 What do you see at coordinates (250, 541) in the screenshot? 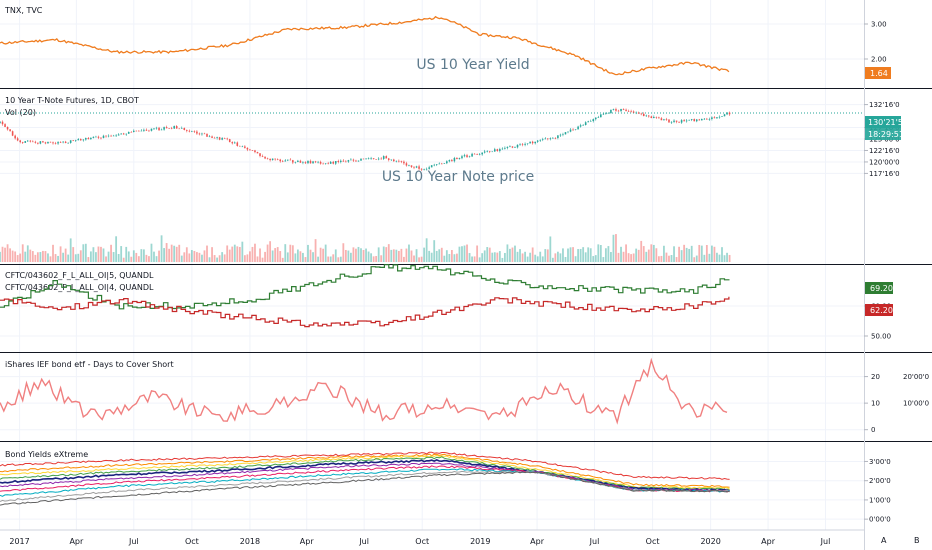
I see `time-label: 2018` at bounding box center [250, 541].